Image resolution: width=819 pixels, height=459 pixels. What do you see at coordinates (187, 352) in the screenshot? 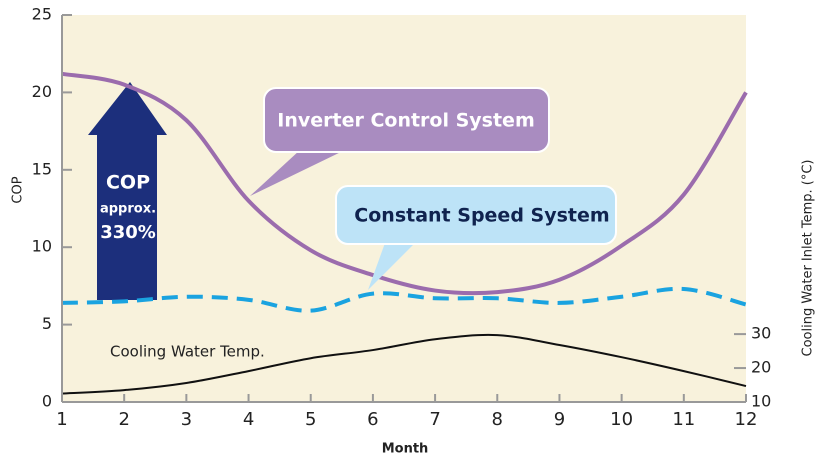
I see `series-label: Cooling Water Temp.` at bounding box center [187, 352].